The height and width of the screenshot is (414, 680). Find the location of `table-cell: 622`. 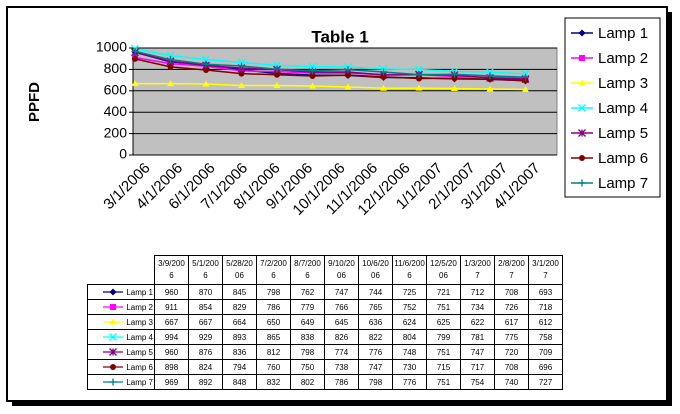

table-cell: 622 is located at coordinates (477, 322).